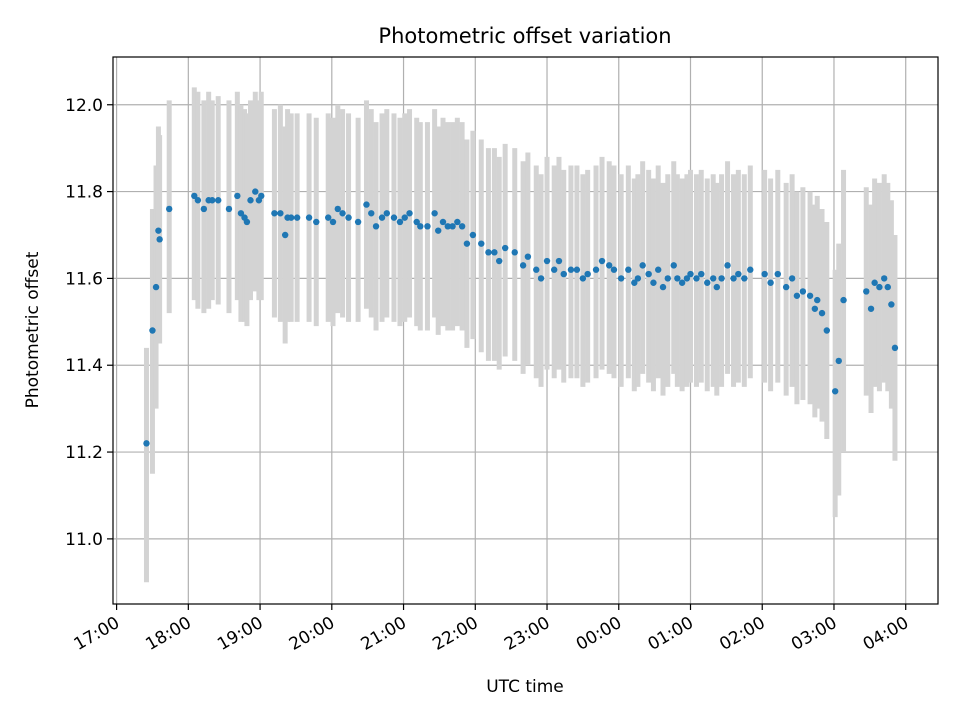  Describe the element at coordinates (168, 634) in the screenshot. I see `x-tick-label: 18:00` at that location.